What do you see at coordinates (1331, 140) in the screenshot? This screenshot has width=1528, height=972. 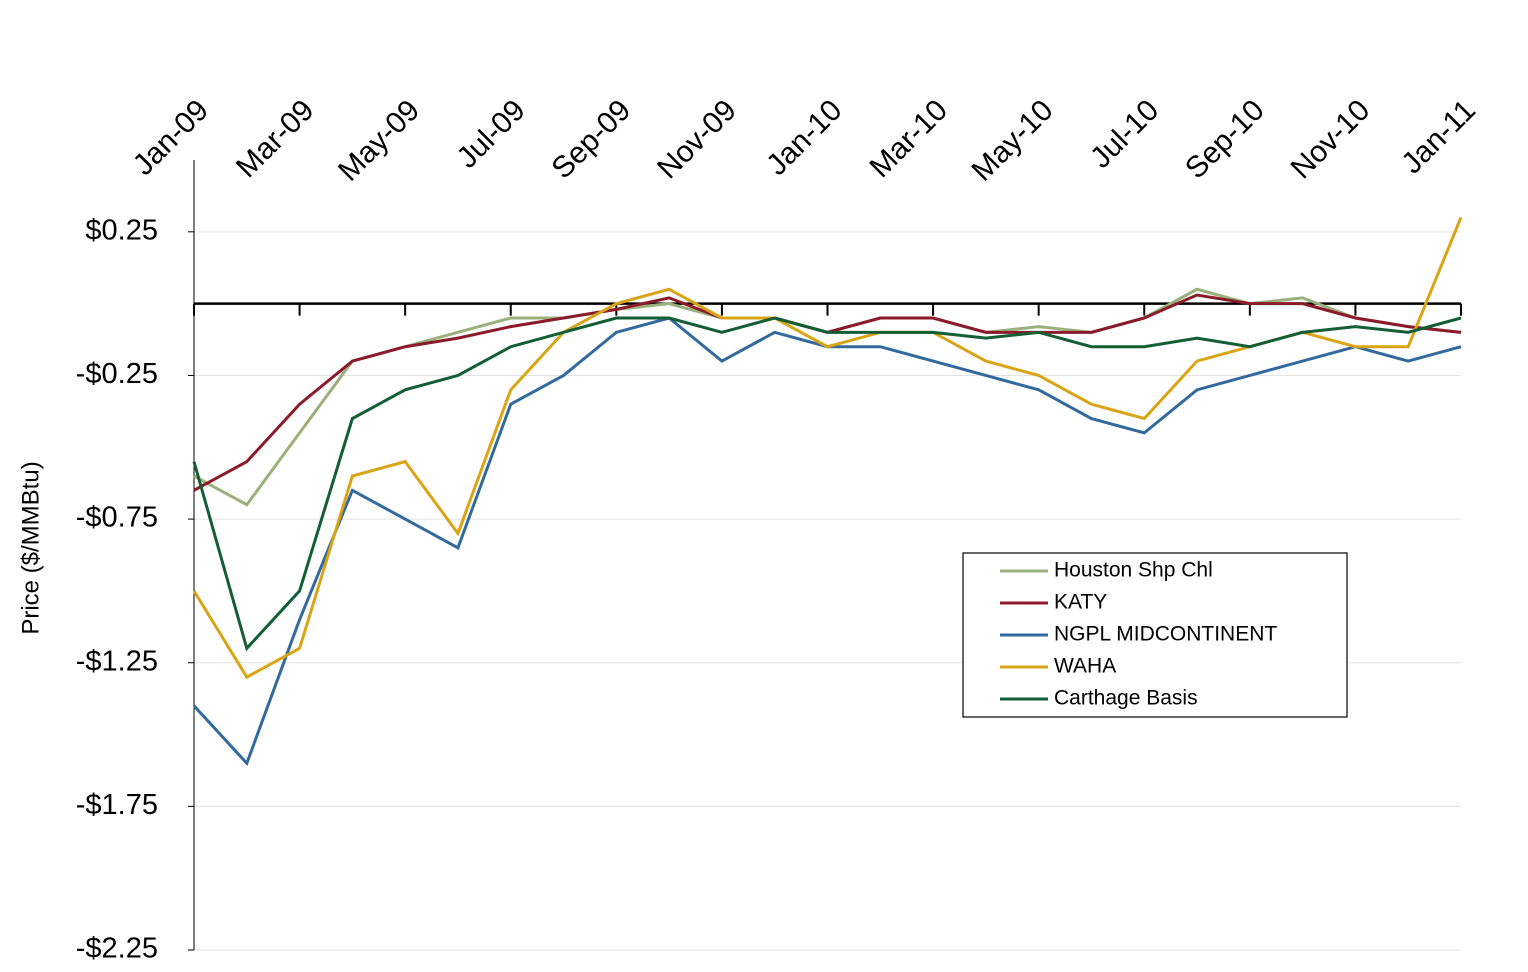 I see `x-tick-label: Nov-10` at bounding box center [1331, 140].